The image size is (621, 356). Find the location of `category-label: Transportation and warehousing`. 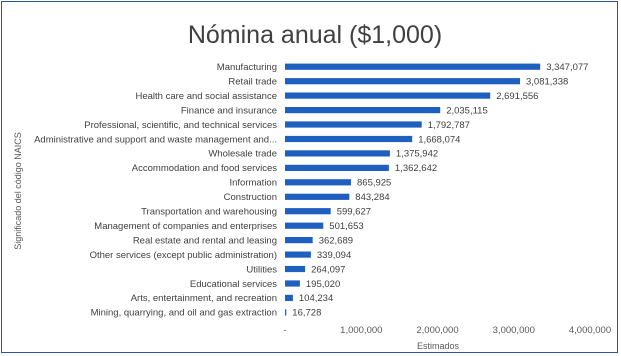

category-label: Transportation and warehousing is located at coordinates (209, 212).